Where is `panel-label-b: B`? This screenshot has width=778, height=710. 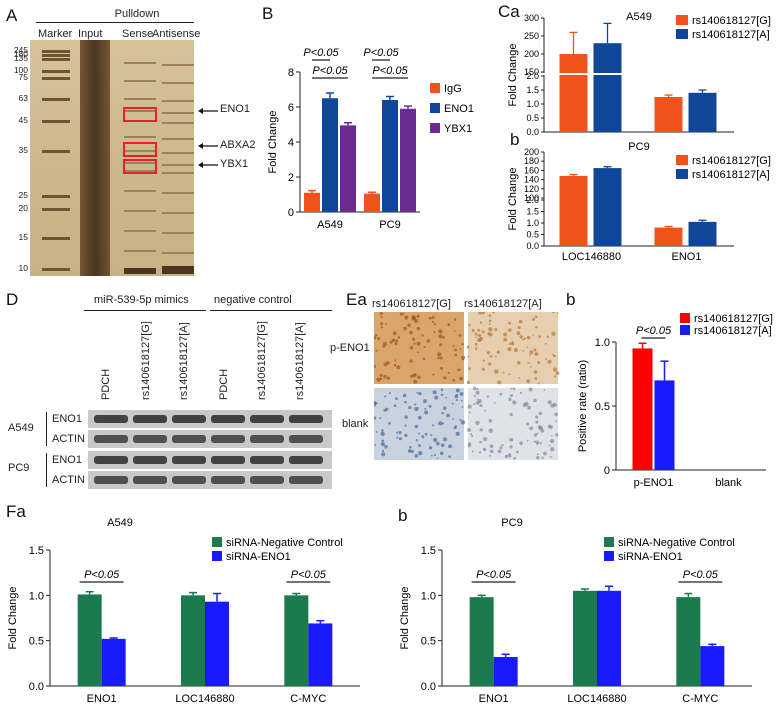
panel-label-b: B is located at coordinates (268, 13).